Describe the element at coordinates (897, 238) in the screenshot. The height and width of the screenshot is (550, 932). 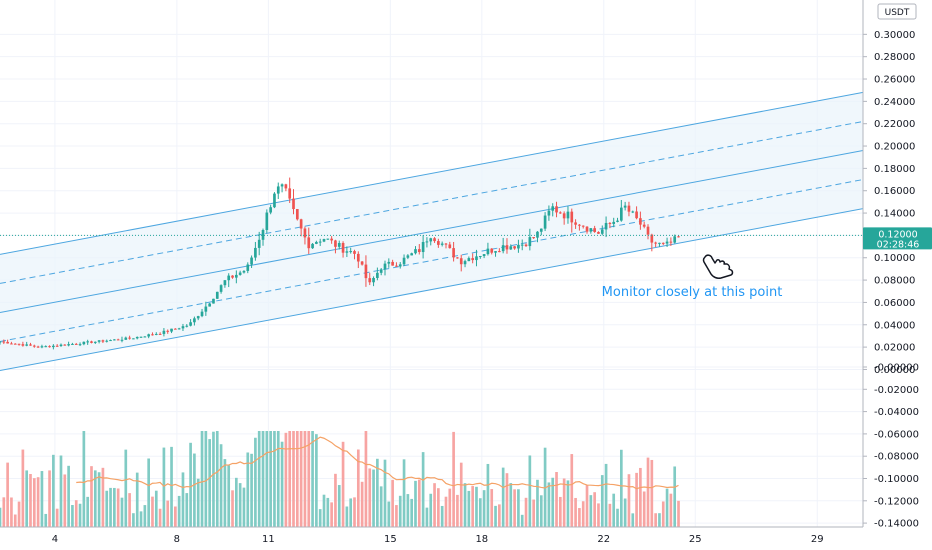
I see `last-price-label: 0.12000 02:28:46` at that location.